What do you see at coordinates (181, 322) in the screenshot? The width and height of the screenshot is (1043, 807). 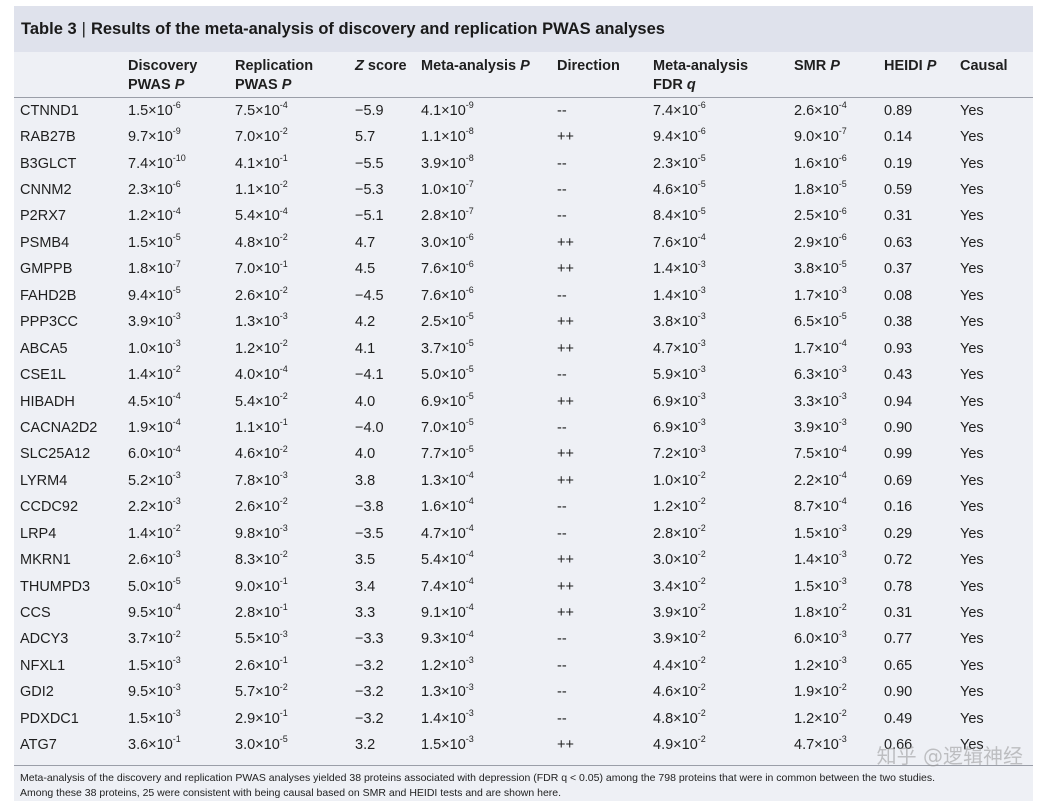 I see `cell-discovery-p: 3.9×10-3` at bounding box center [181, 322].